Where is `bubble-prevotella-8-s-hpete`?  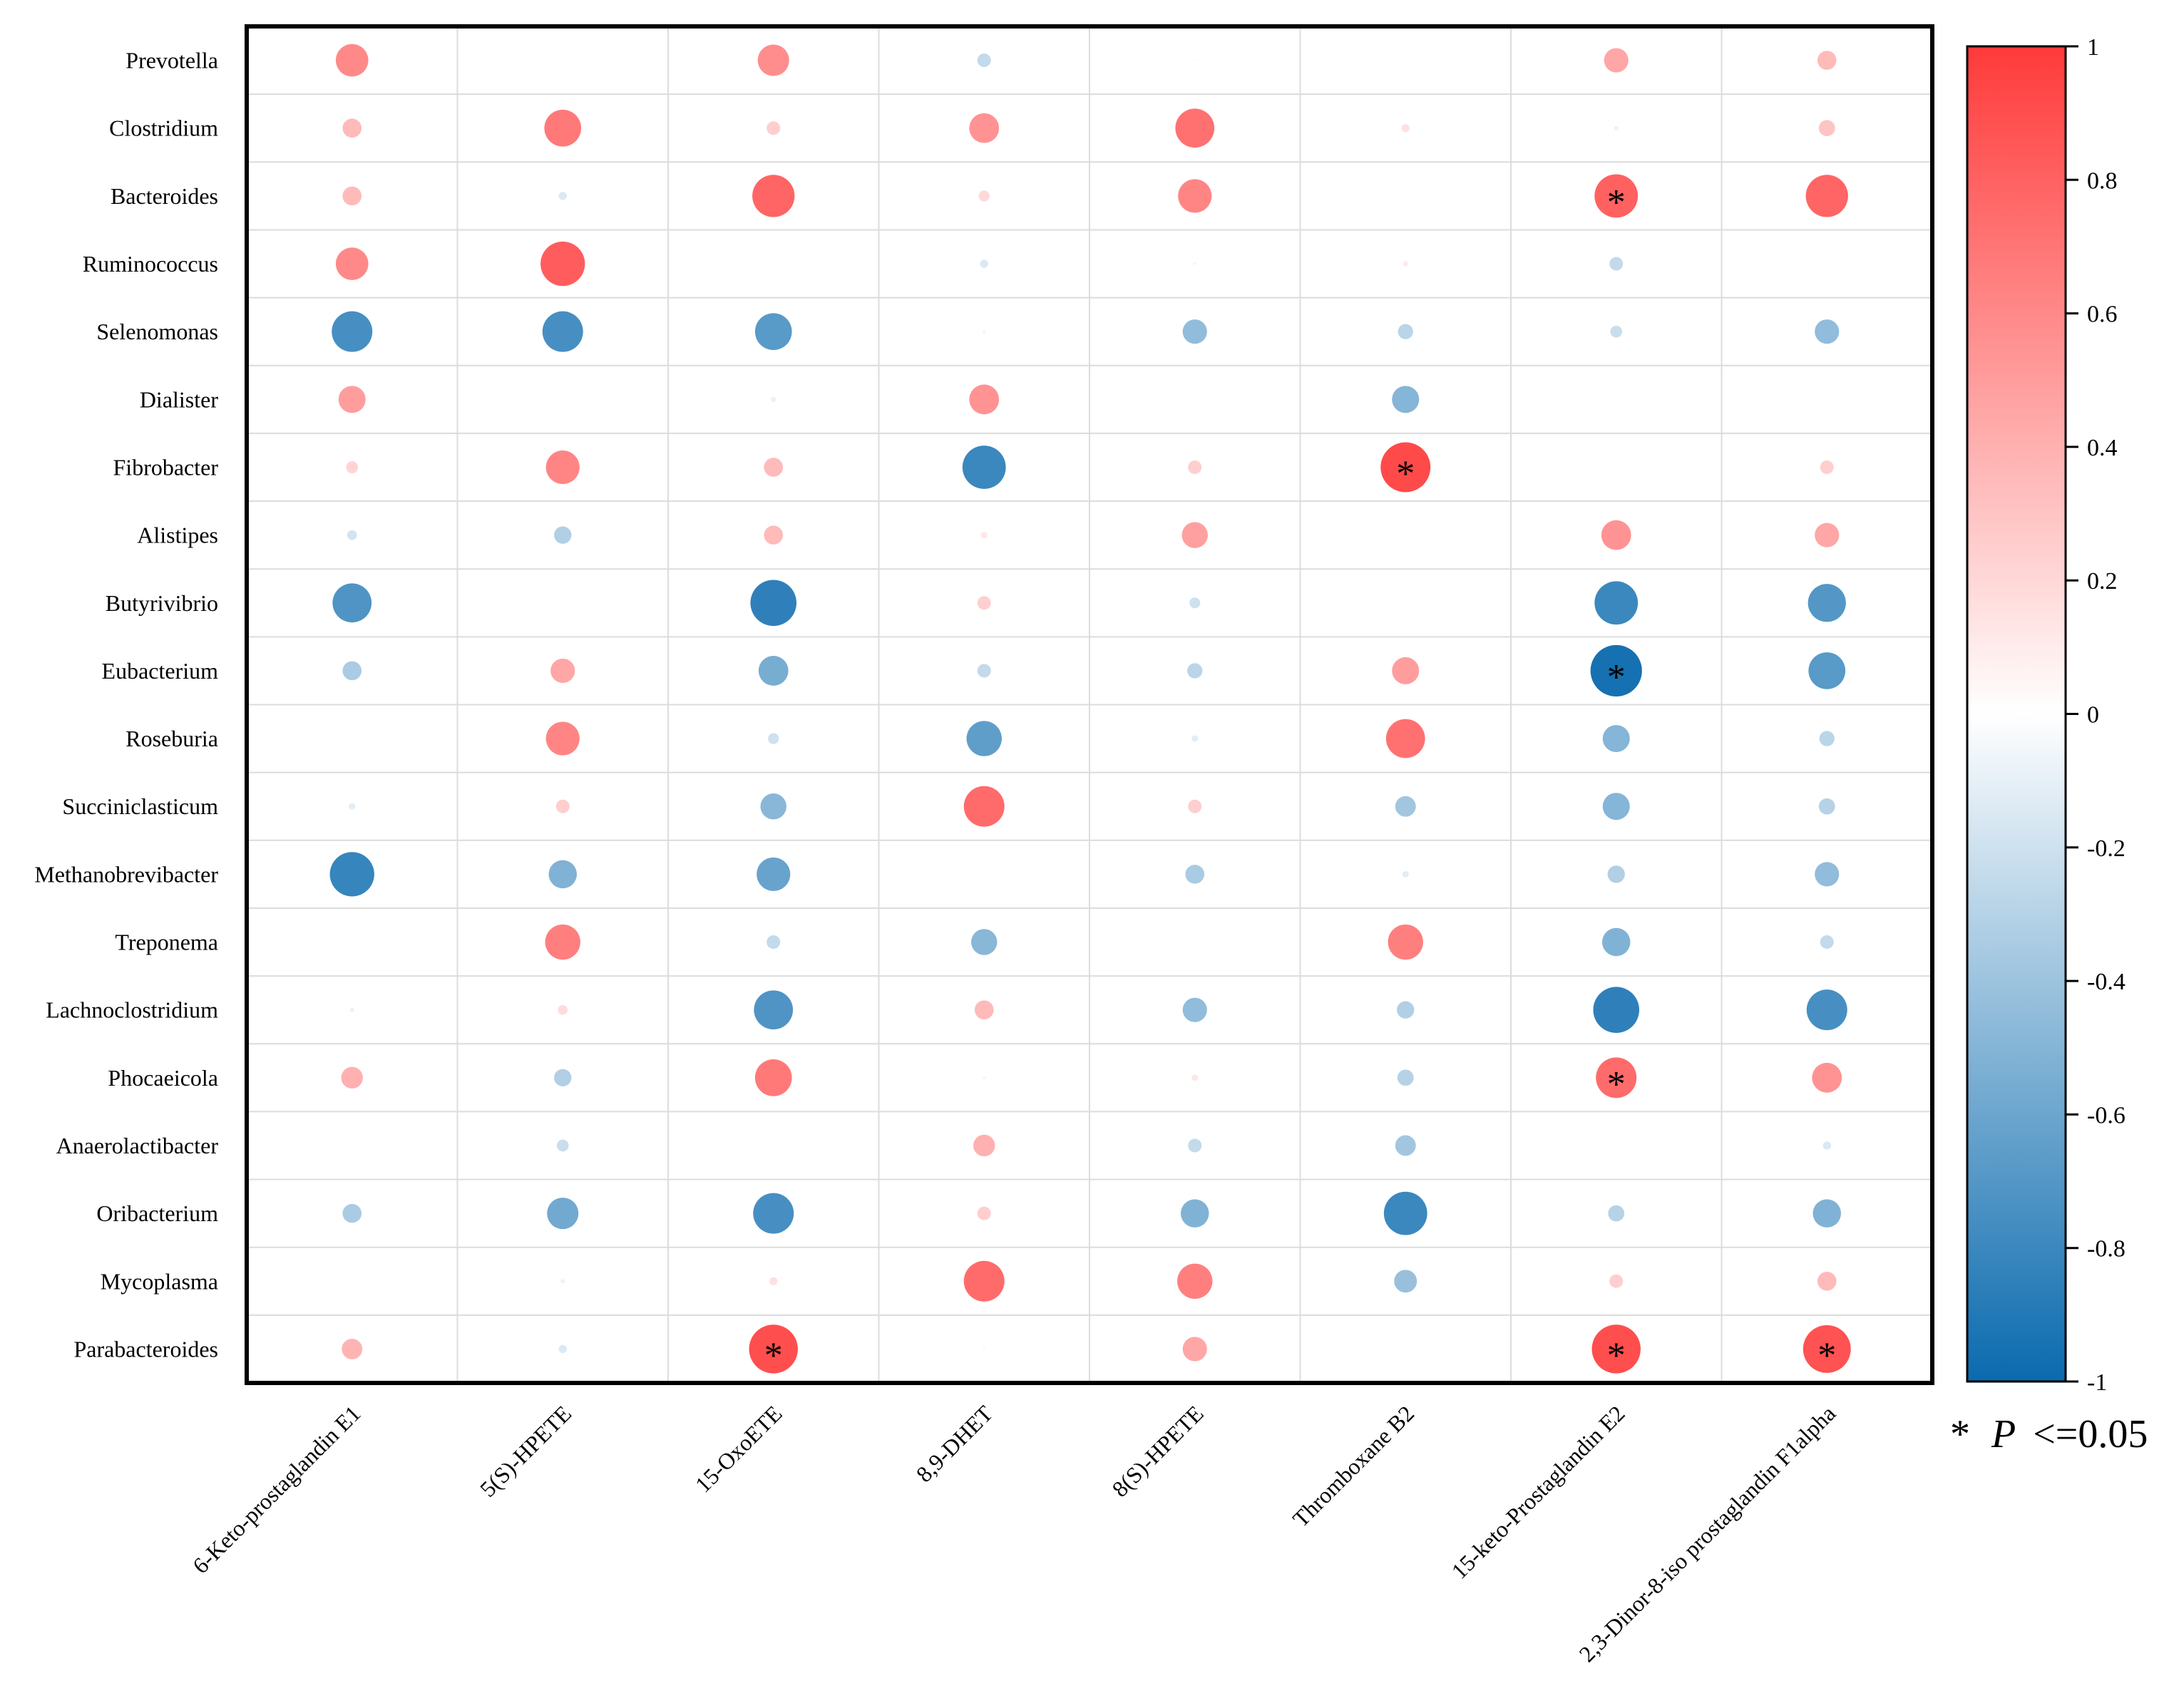
bubble-prevotella-8-s-hpete is located at coordinates (1195, 60).